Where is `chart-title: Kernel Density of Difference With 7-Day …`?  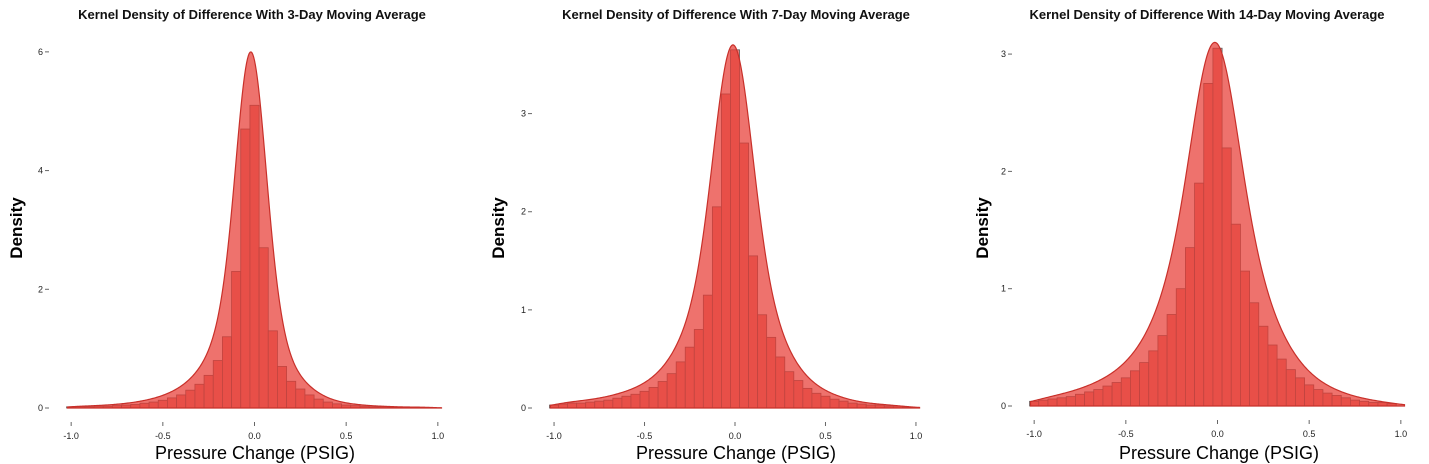 chart-title: Kernel Density of Difference With 7-Day … is located at coordinates (736, 14).